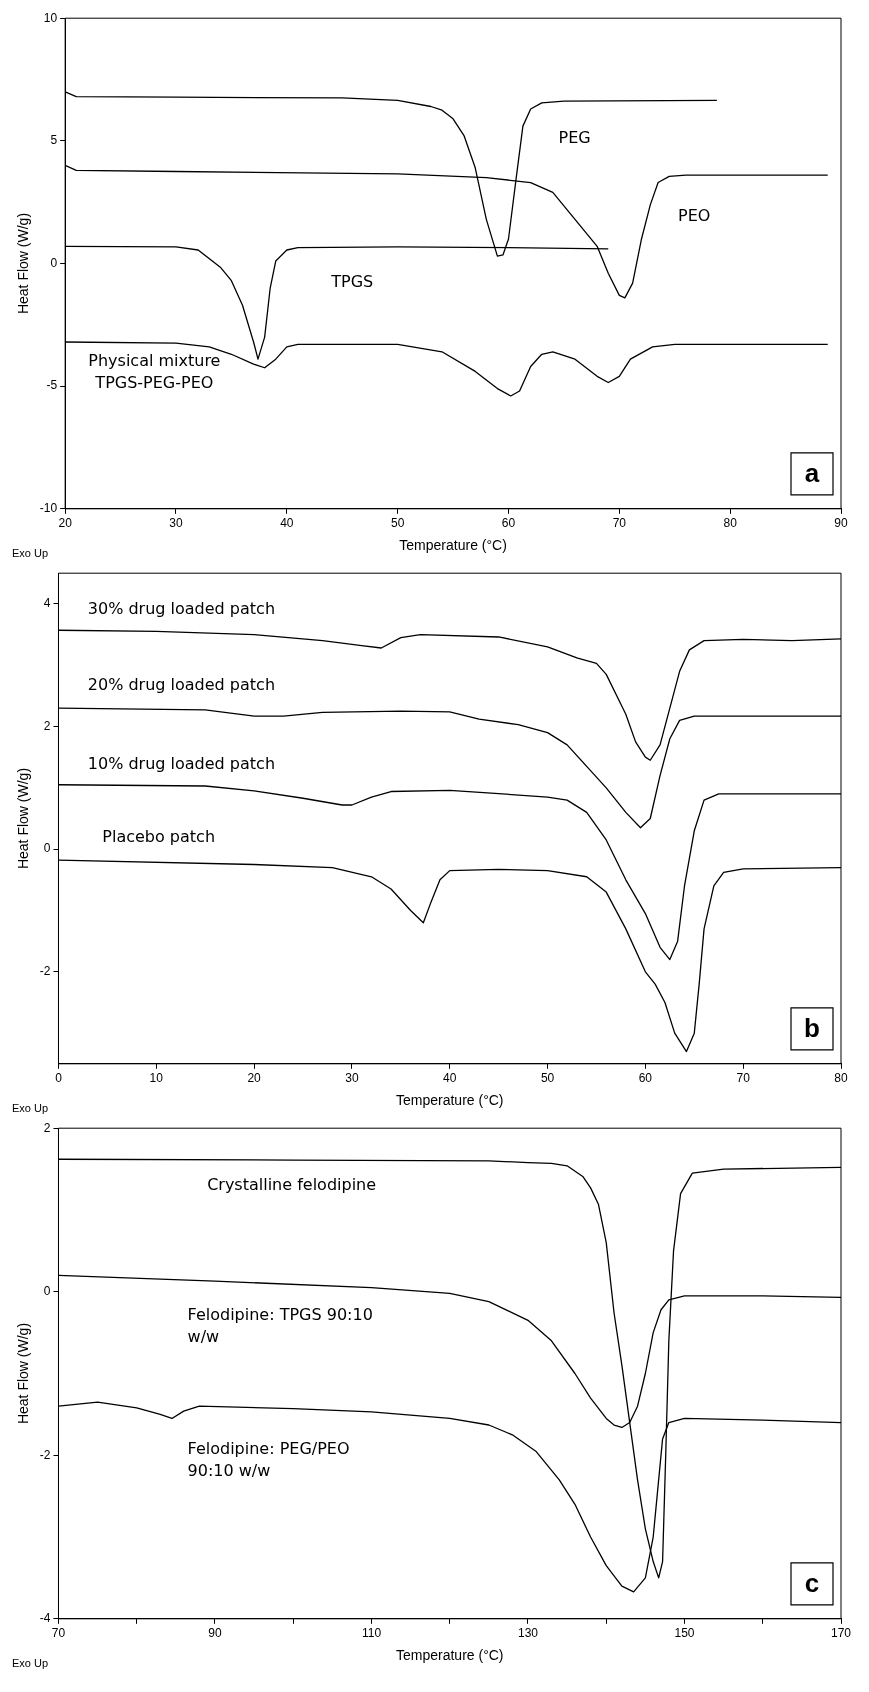 This screenshot has width=869, height=1692. Describe the element at coordinates (528, 1633) in the screenshot. I see `x-tick-label: 130` at that location.